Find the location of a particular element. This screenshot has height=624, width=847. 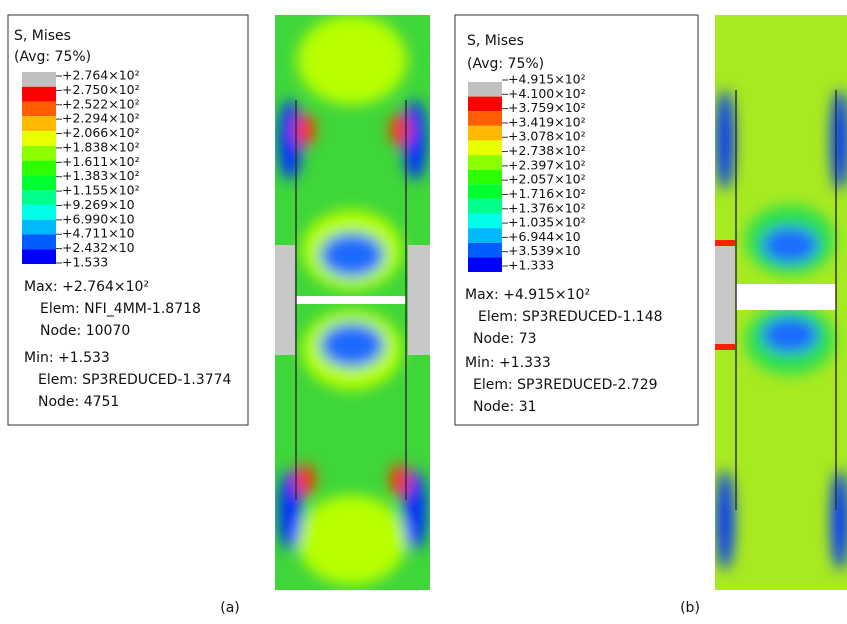

min-elem: Elem: SP3REDUCED-2.729 is located at coordinates (565, 385).